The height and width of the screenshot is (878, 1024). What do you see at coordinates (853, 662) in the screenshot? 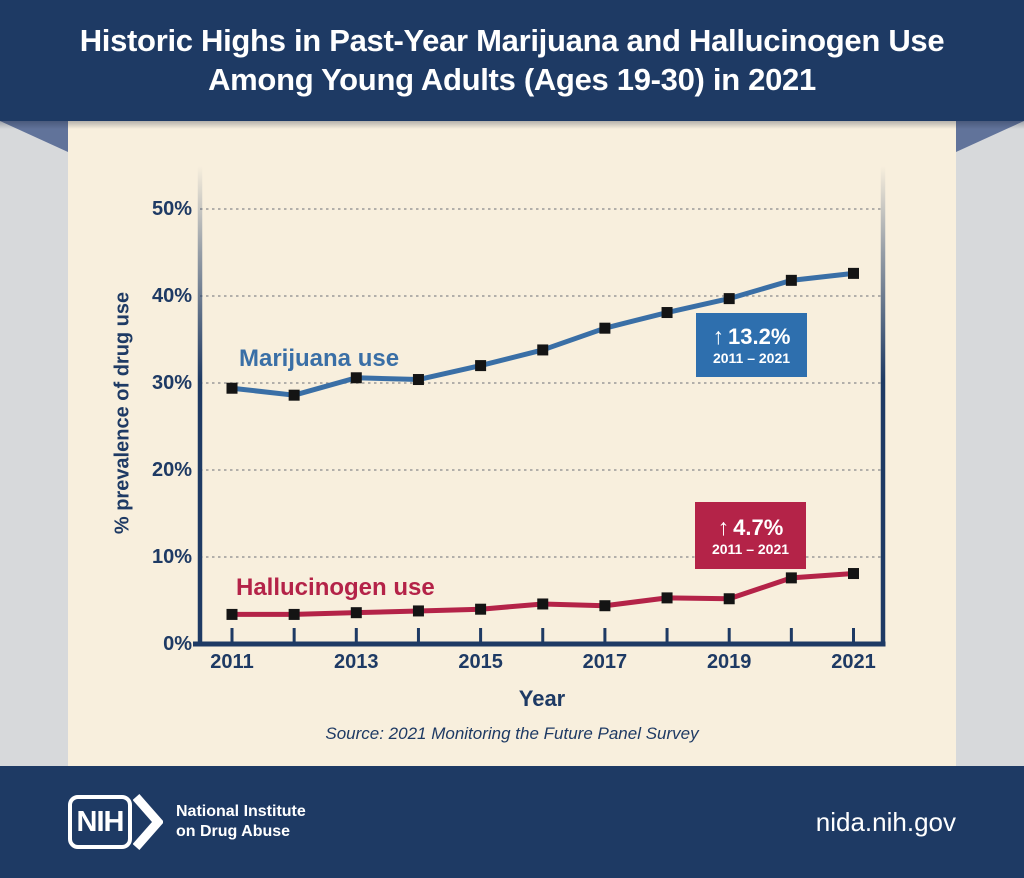
I see `x-tick-label: 2021` at bounding box center [853, 662].